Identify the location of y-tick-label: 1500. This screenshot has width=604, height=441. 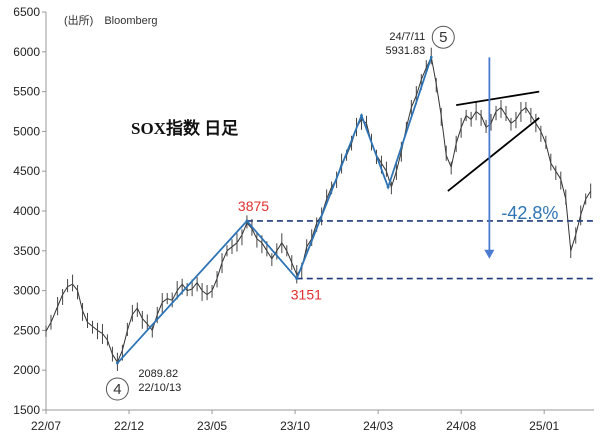
(26, 410).